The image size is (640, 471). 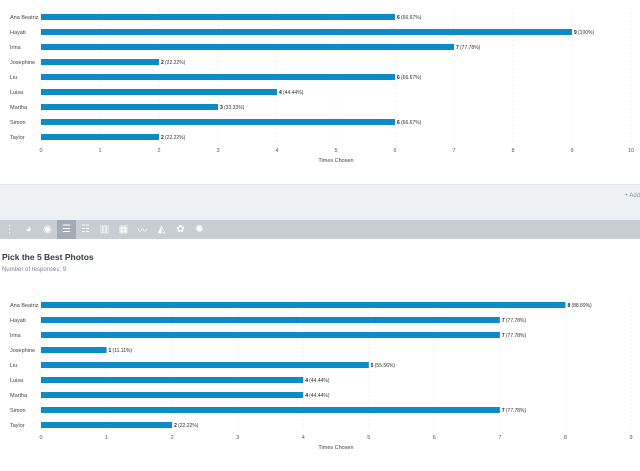 What do you see at coordinates (319, 396) in the screenshot?
I see `bar-percent-label: (44.44%)` at bounding box center [319, 396].